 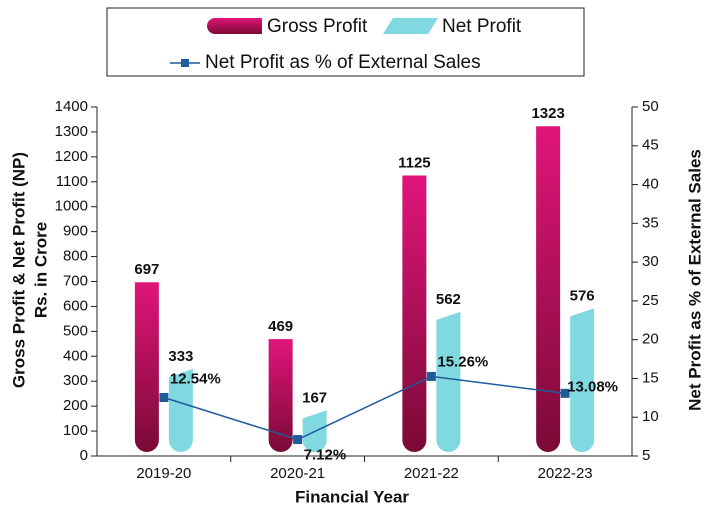 I want to click on y2-axis-title: Net Profit as % of External Sales, so click(x=694, y=280).